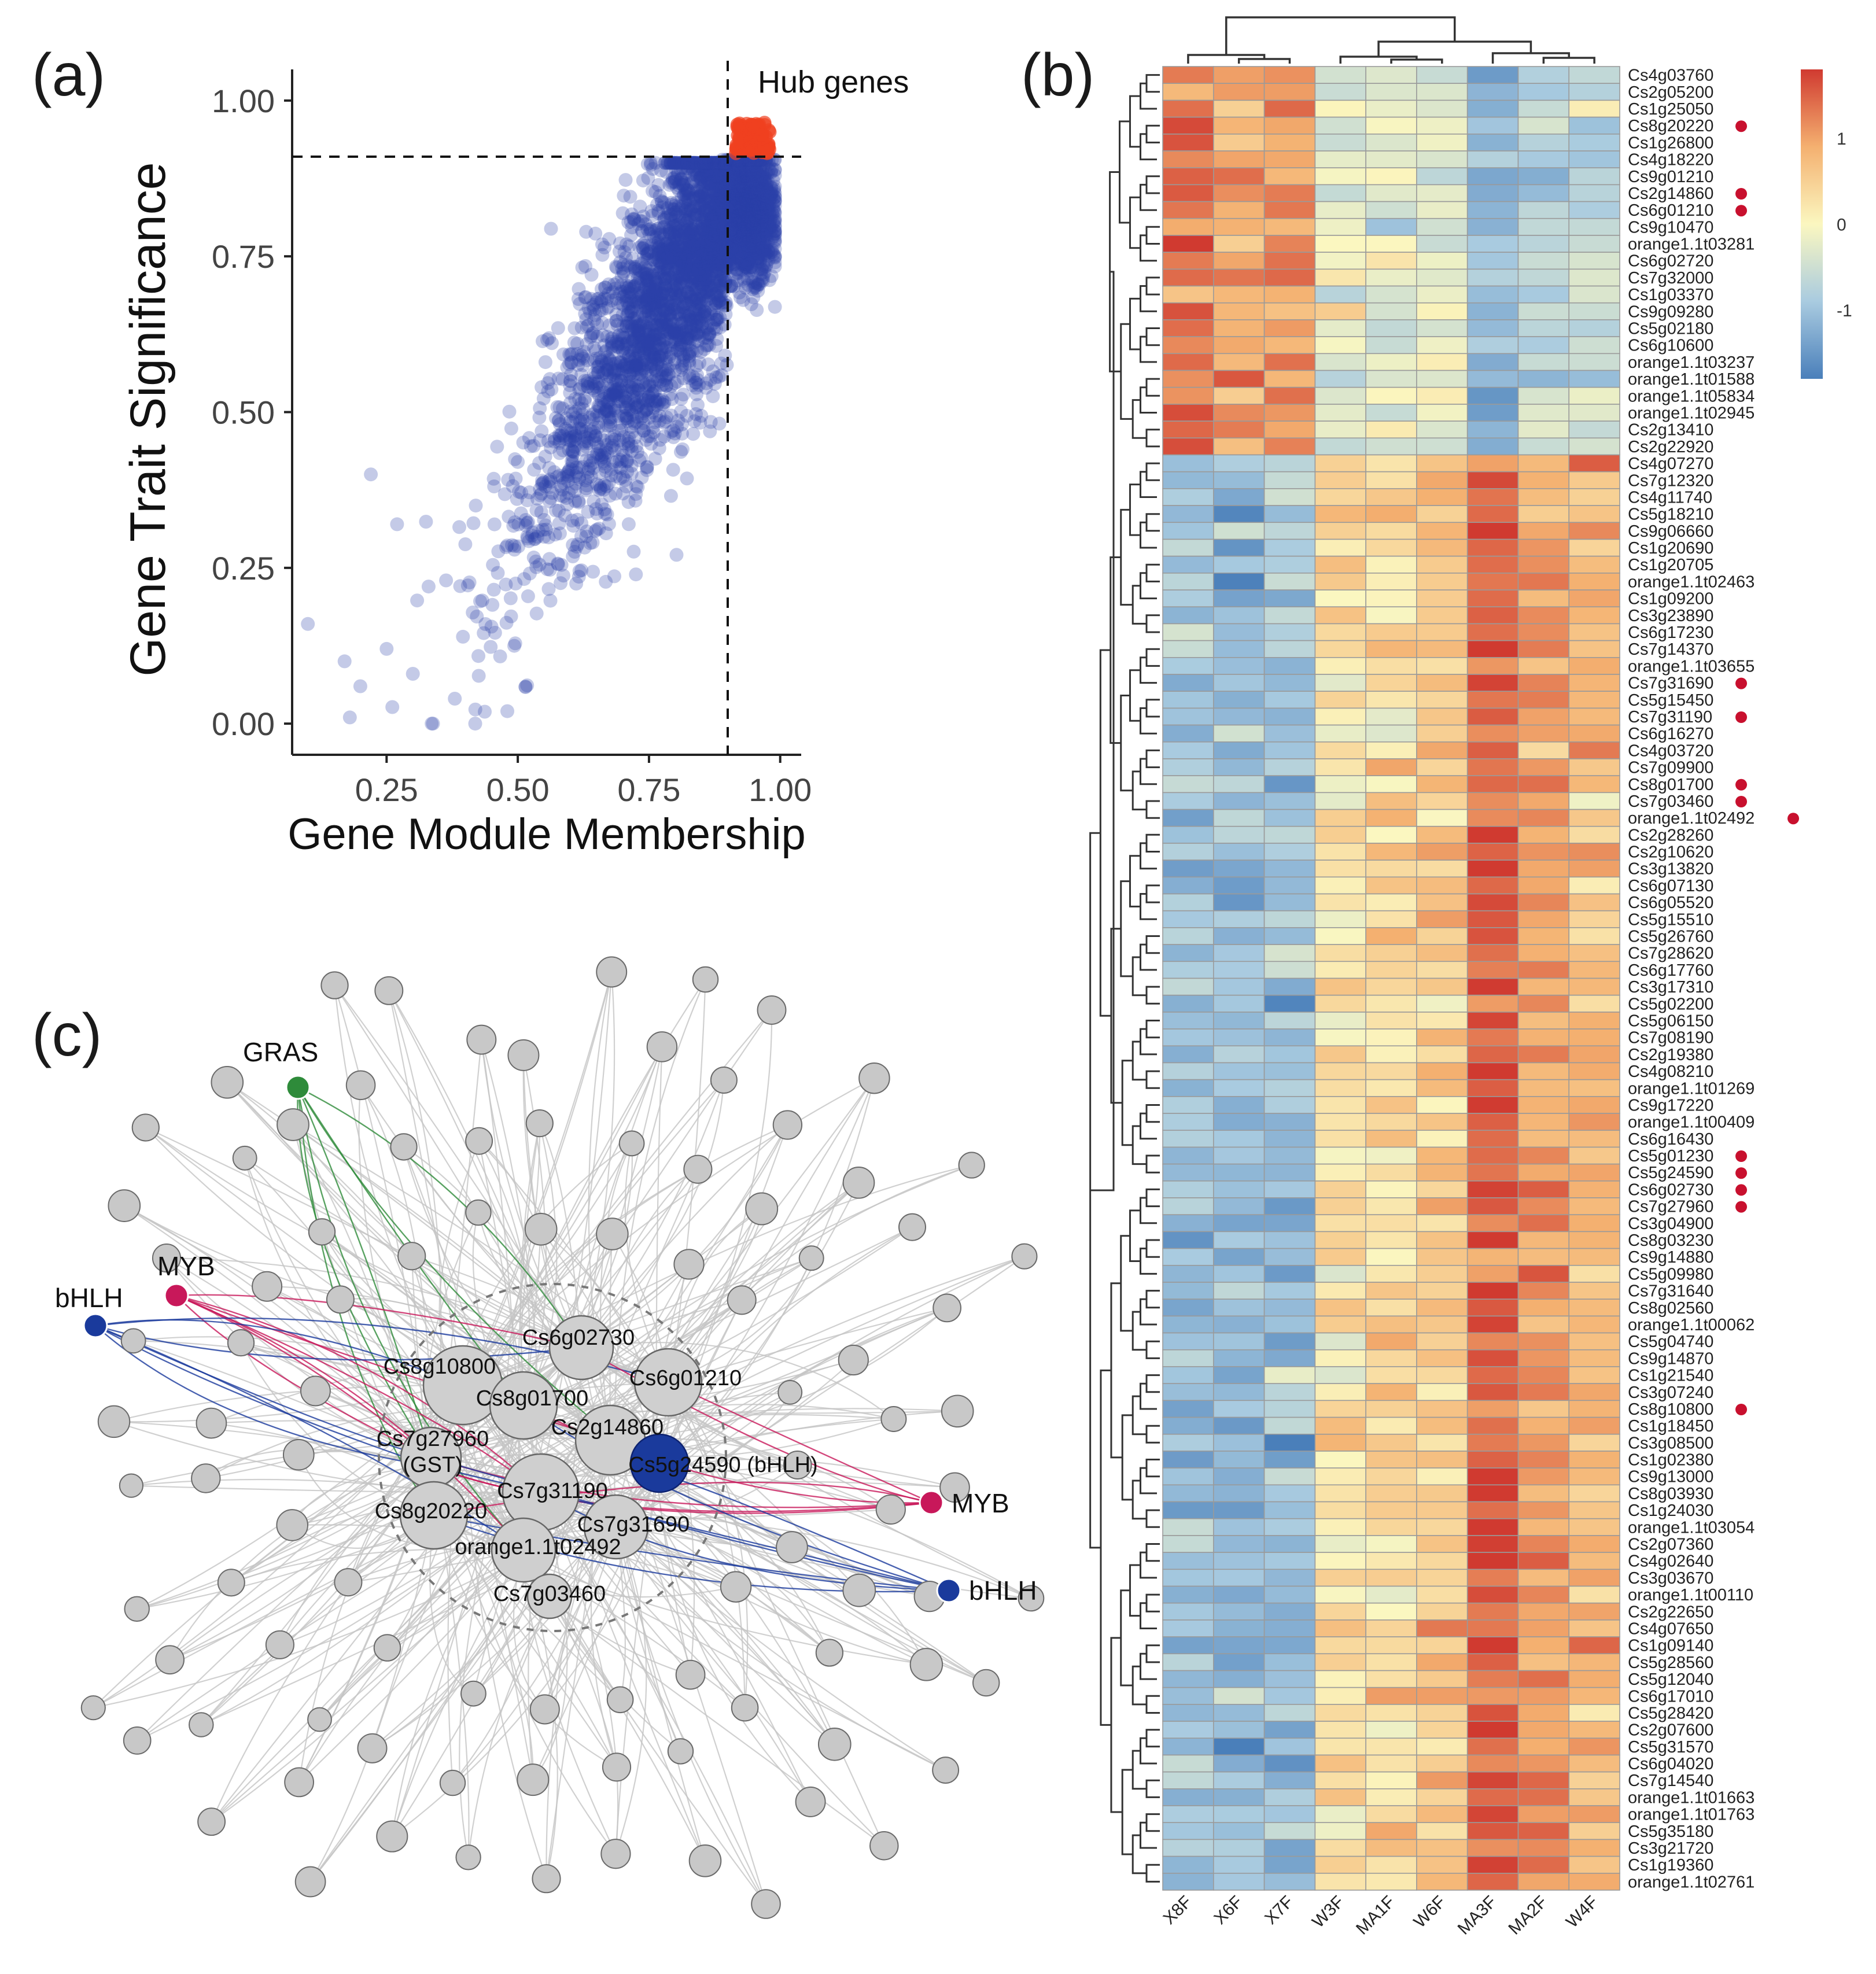  What do you see at coordinates (148, 419) in the screenshot?
I see `y-axis-label: Gene Trait Significance` at bounding box center [148, 419].